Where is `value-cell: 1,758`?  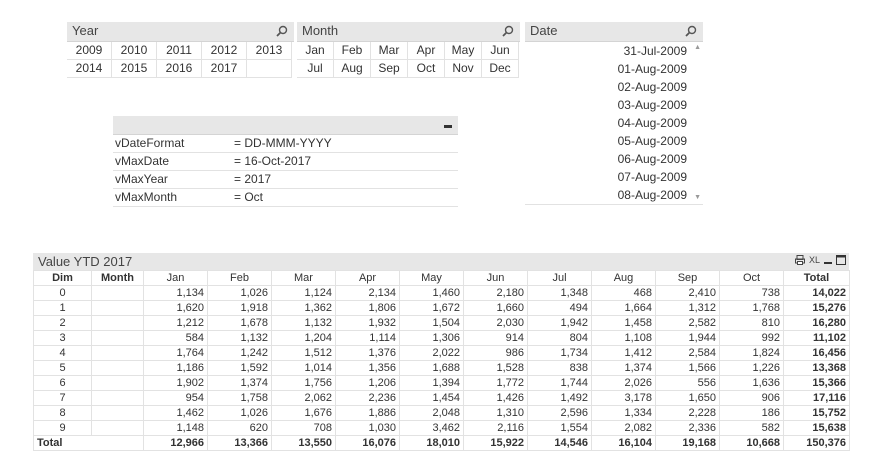
value-cell: 1,758 is located at coordinates (239, 398).